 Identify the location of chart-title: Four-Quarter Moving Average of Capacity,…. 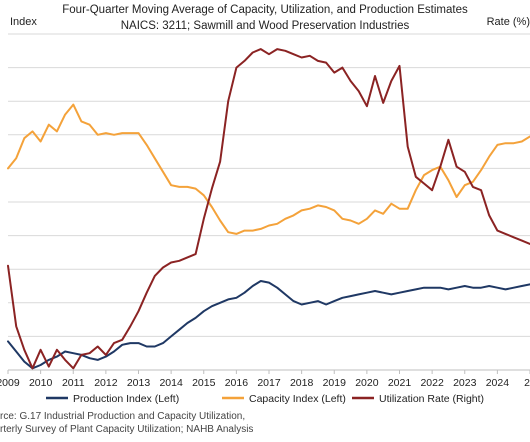
(265, 10).